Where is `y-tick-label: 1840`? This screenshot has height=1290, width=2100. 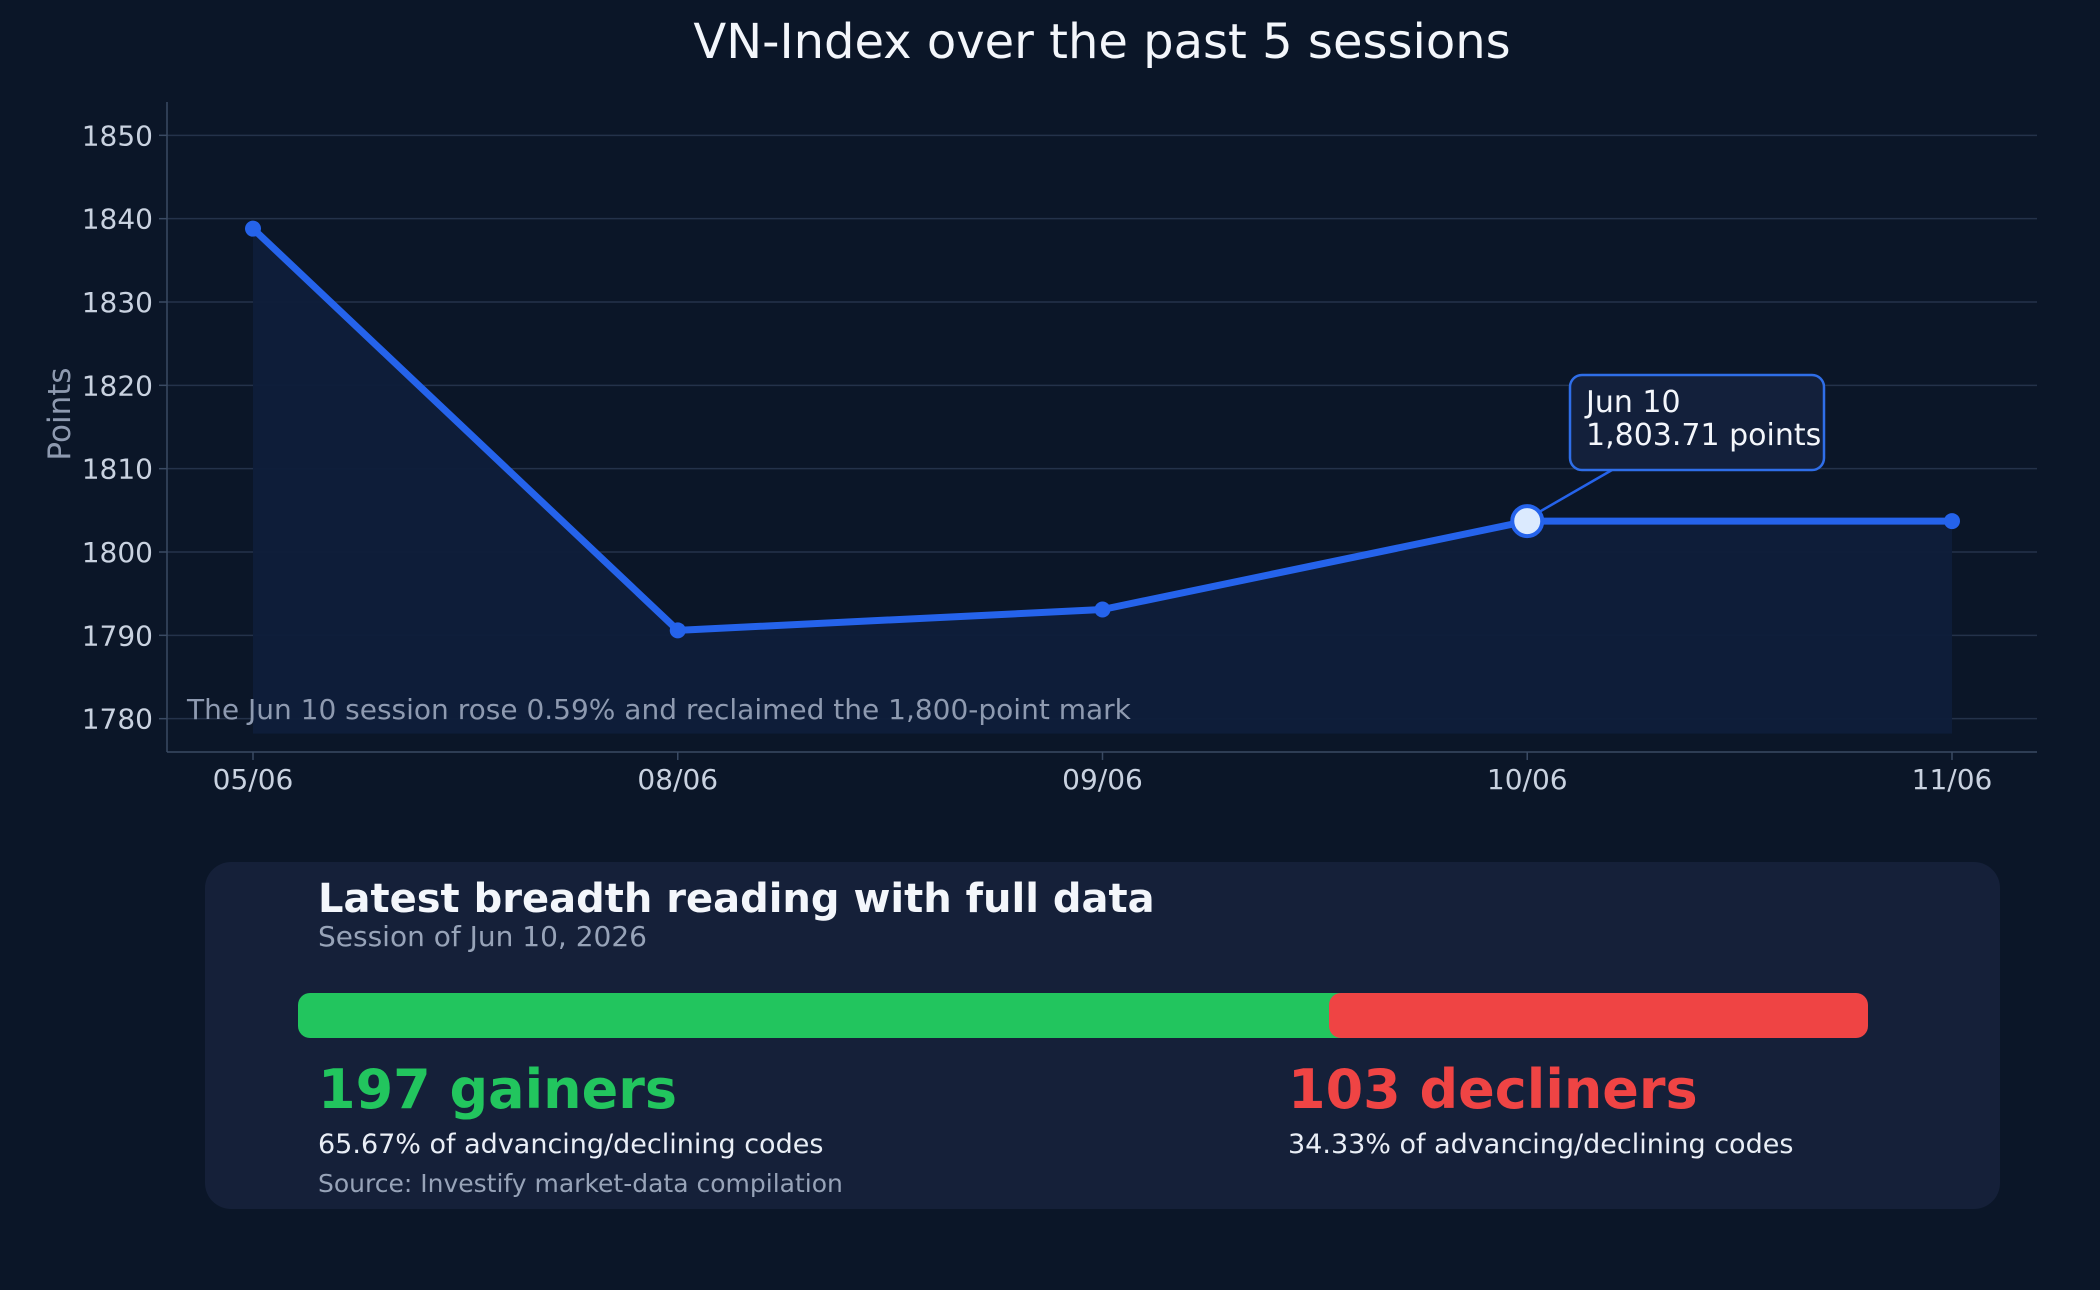
y-tick-label: 1840 is located at coordinates (117, 219).